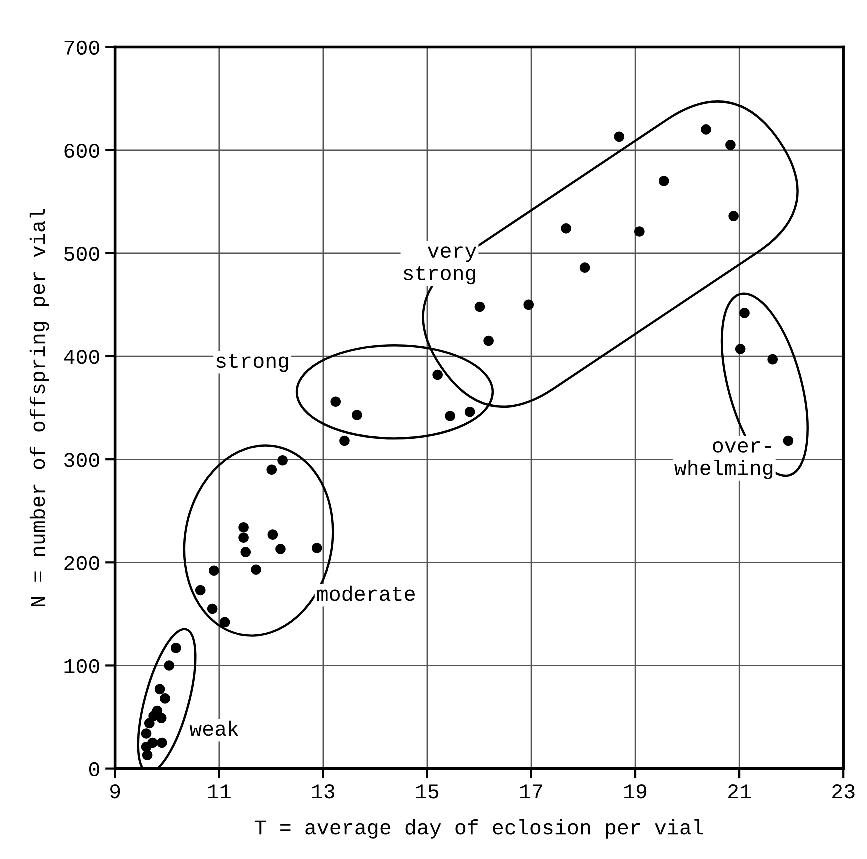  What do you see at coordinates (82, 47) in the screenshot?
I see `y-tick-label: 700` at bounding box center [82, 47].